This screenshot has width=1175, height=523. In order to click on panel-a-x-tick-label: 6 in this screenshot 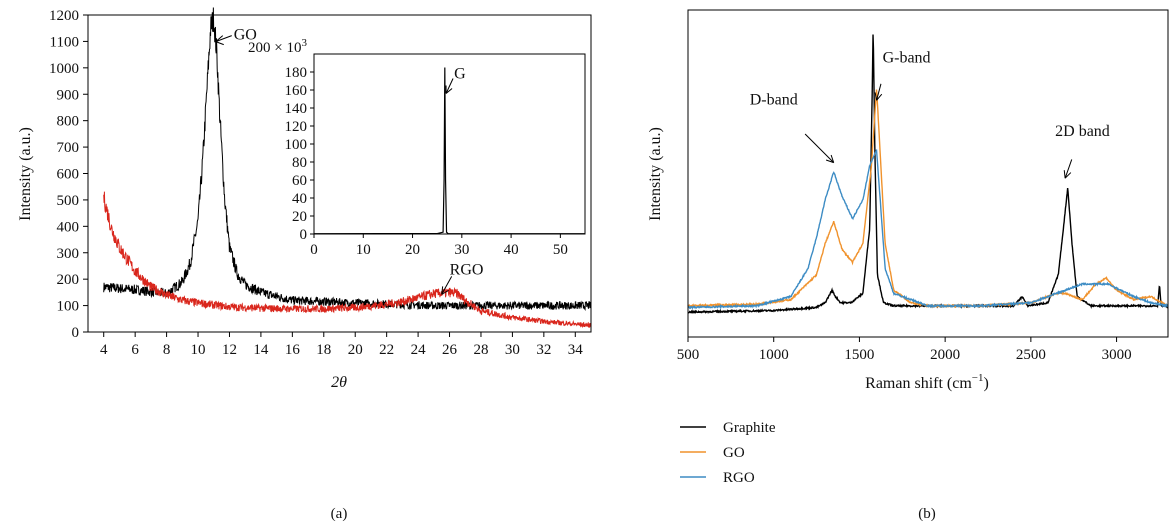, I will do `click(135, 350)`.